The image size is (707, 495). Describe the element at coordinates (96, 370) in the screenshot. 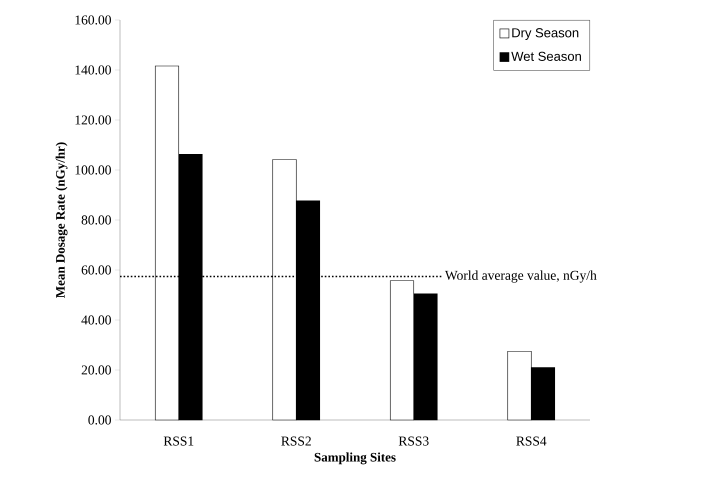

I see `y-tick-label: 20.00` at that location.